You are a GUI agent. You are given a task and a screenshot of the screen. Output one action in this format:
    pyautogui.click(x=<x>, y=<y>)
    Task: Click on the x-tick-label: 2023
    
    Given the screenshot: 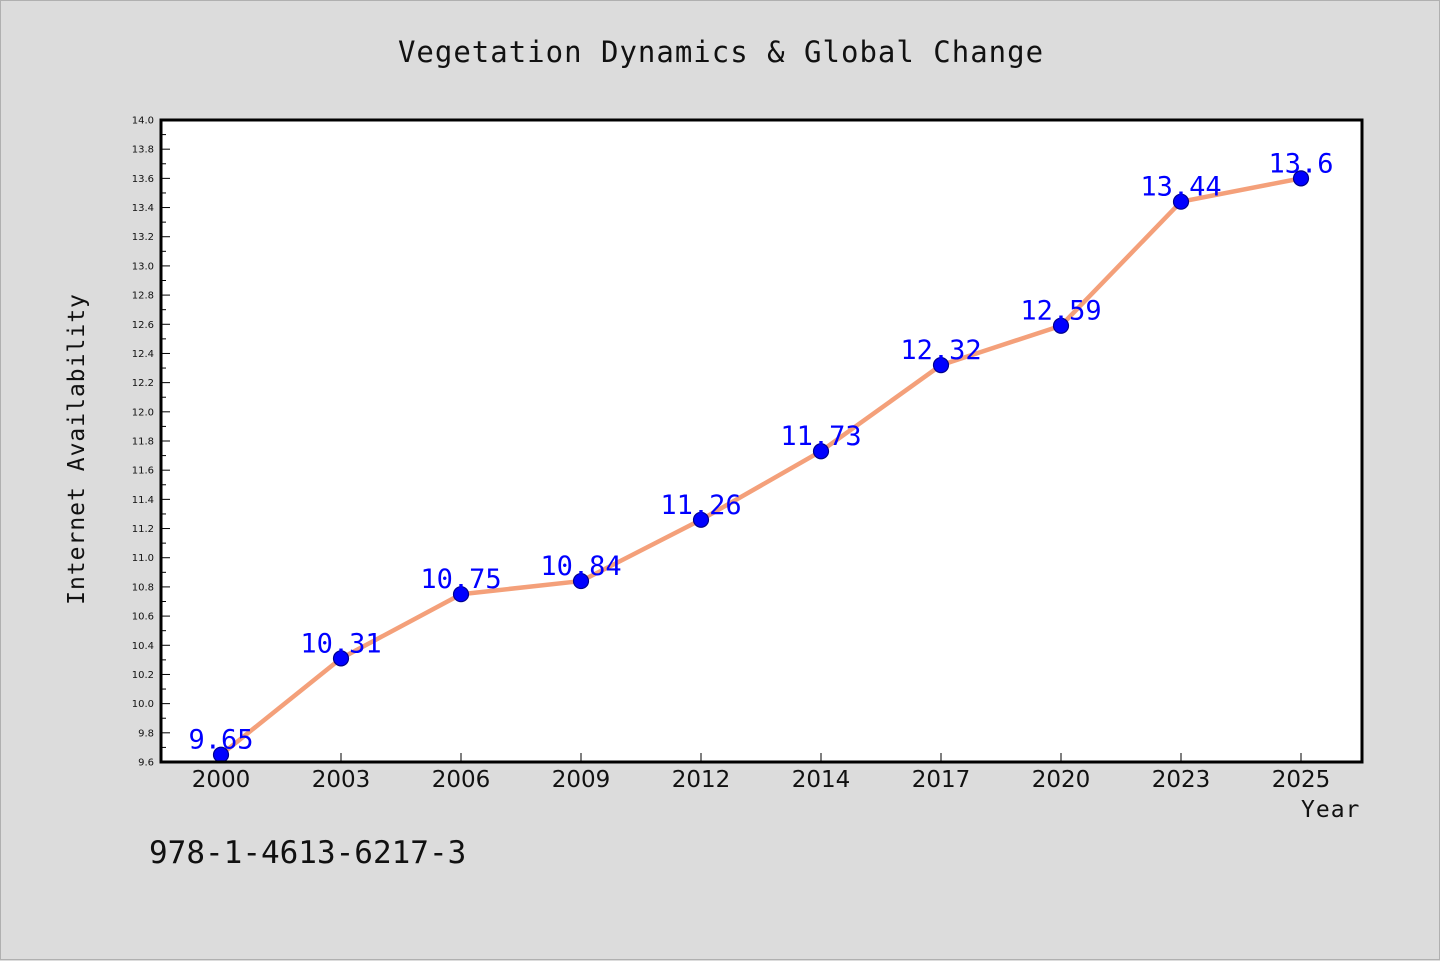 What is the action you would take?
    pyautogui.click(x=1181, y=780)
    